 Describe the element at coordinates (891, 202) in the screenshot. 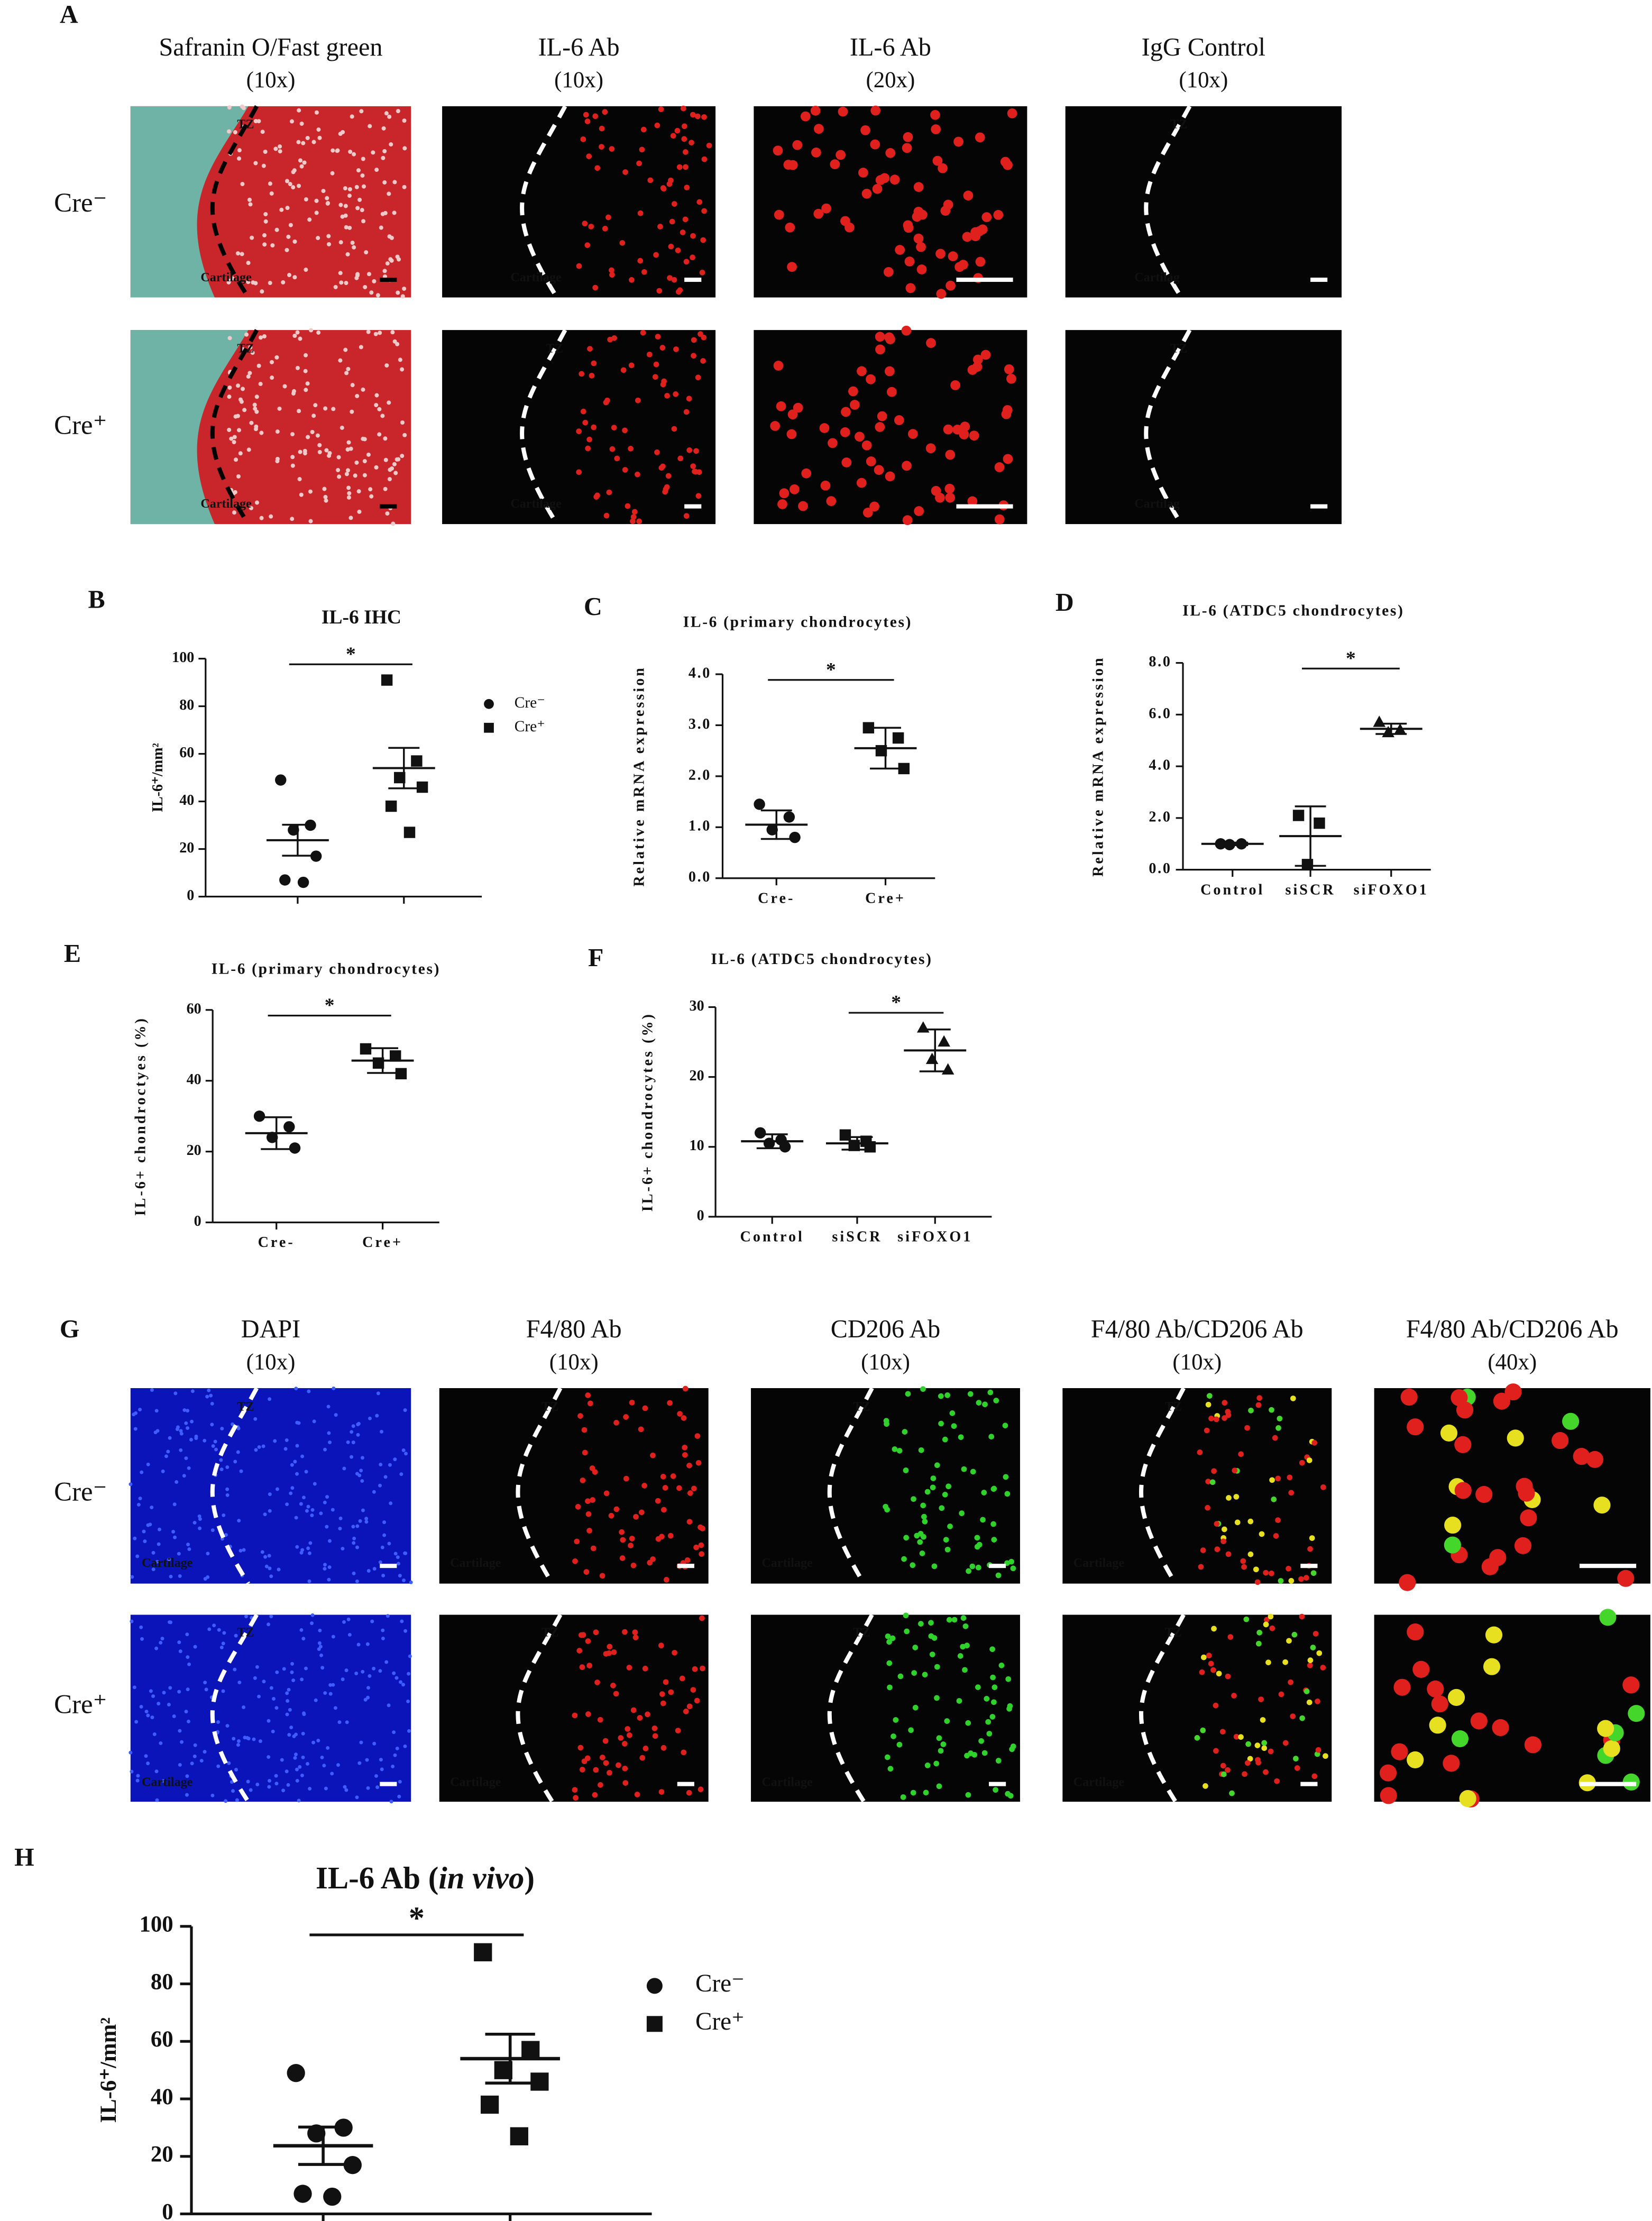

I see `micrograph` at that location.